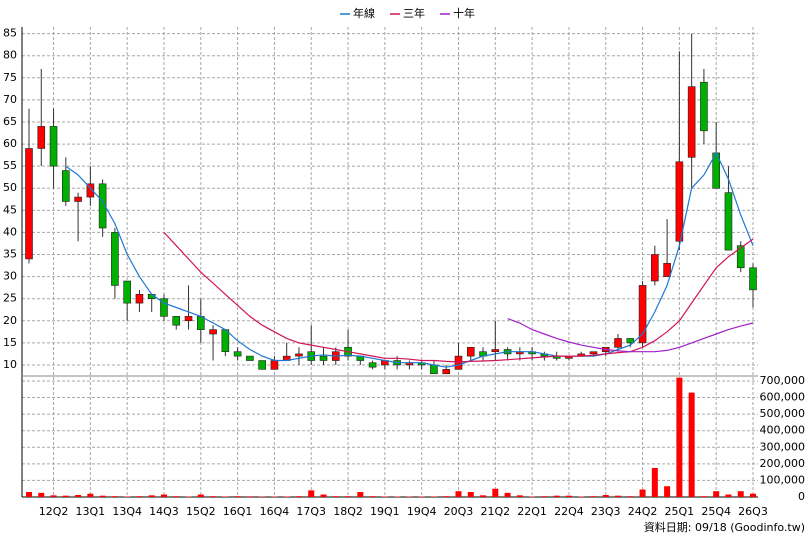 The width and height of the screenshot is (808, 540). I want to click on y-tick-label: 85, so click(10, 33).